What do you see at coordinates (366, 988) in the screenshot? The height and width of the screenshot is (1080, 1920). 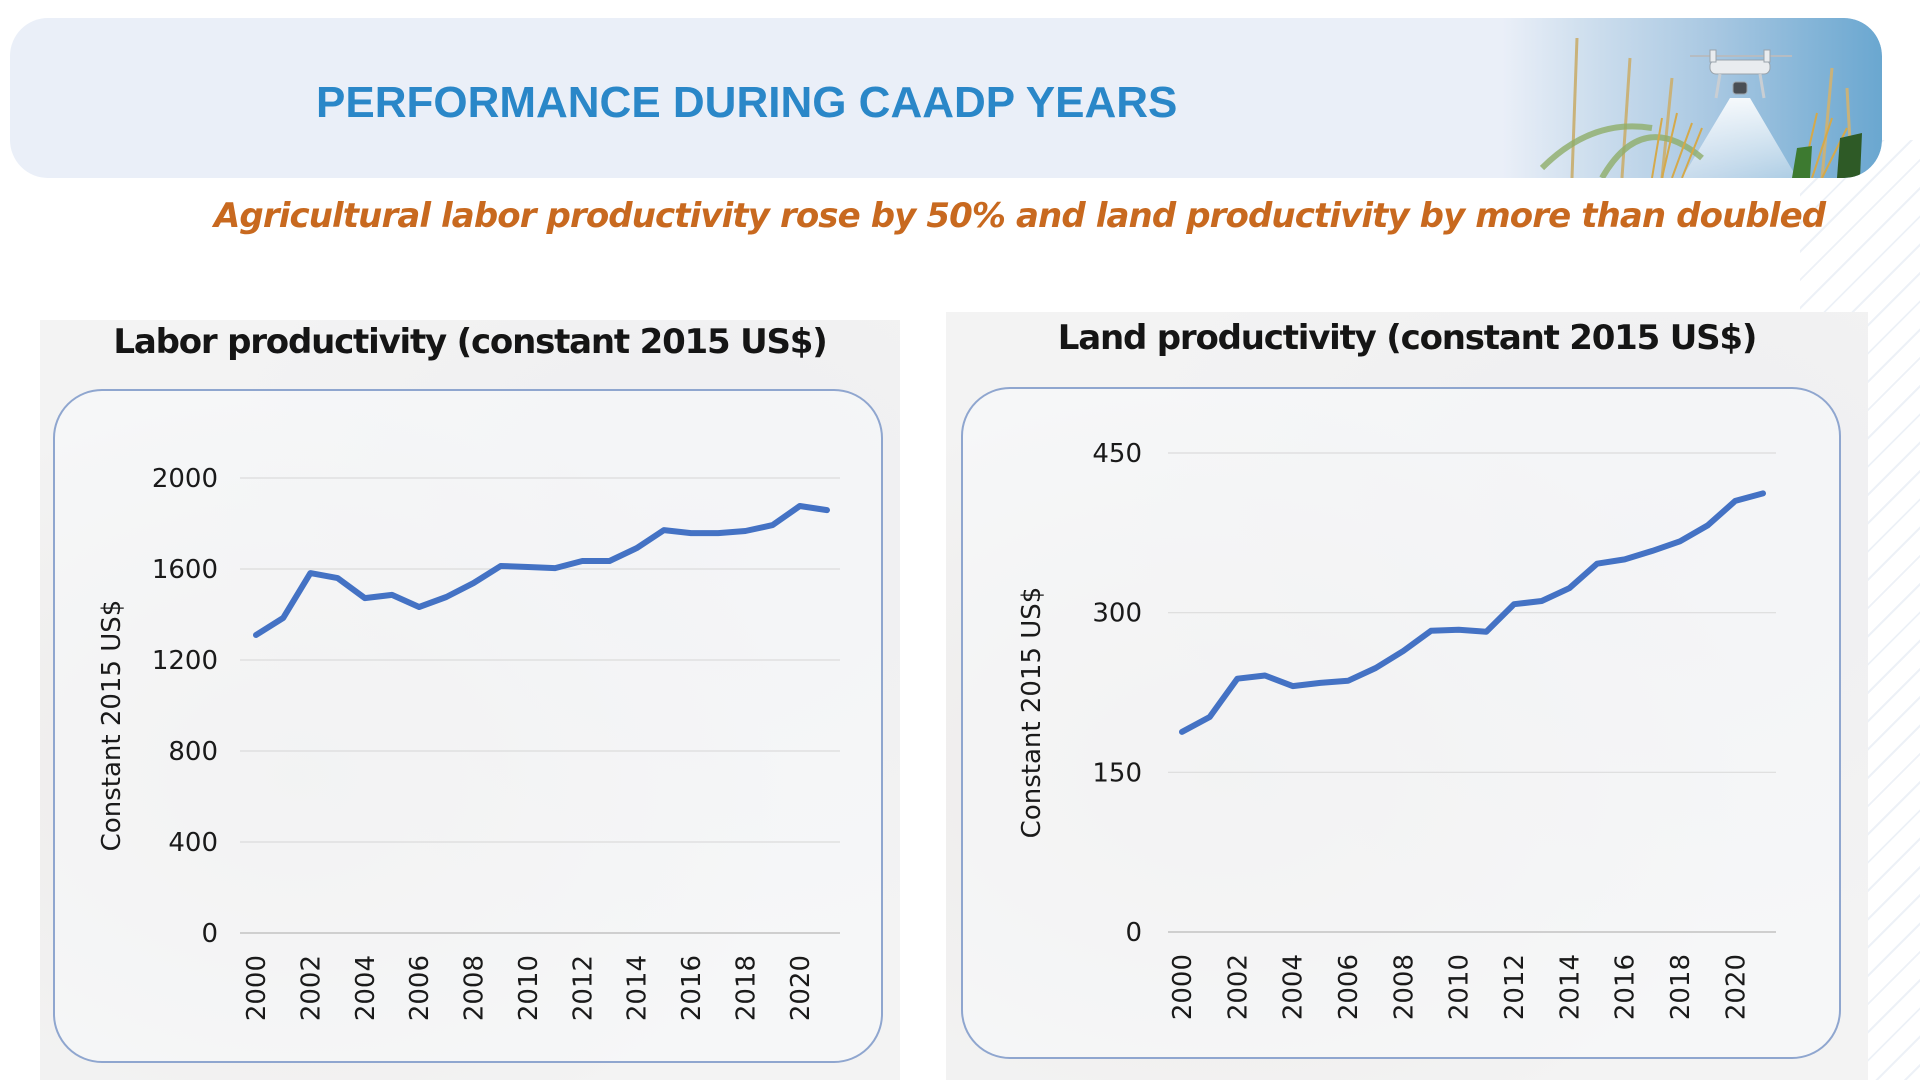 I see `labor-x-tick-label: 2004` at bounding box center [366, 988].